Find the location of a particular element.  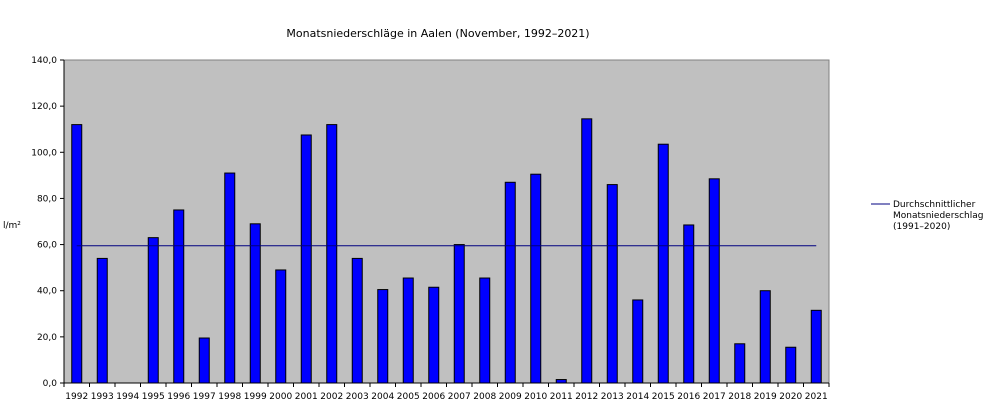

bar-2019 is located at coordinates (765, 337).